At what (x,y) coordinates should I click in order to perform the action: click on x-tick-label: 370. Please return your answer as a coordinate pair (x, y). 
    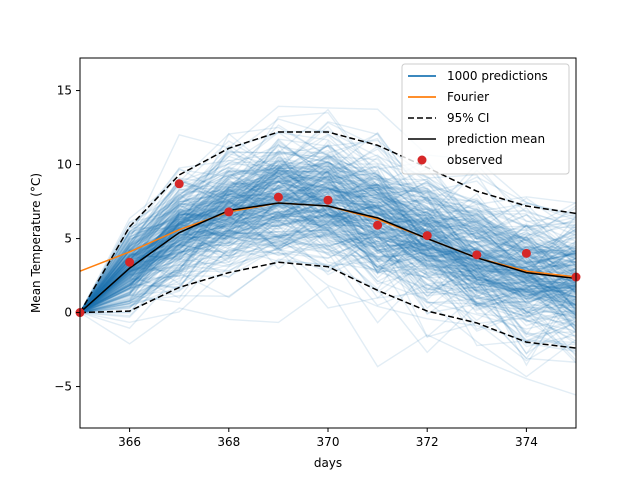
    Looking at the image, I should click on (328, 442).